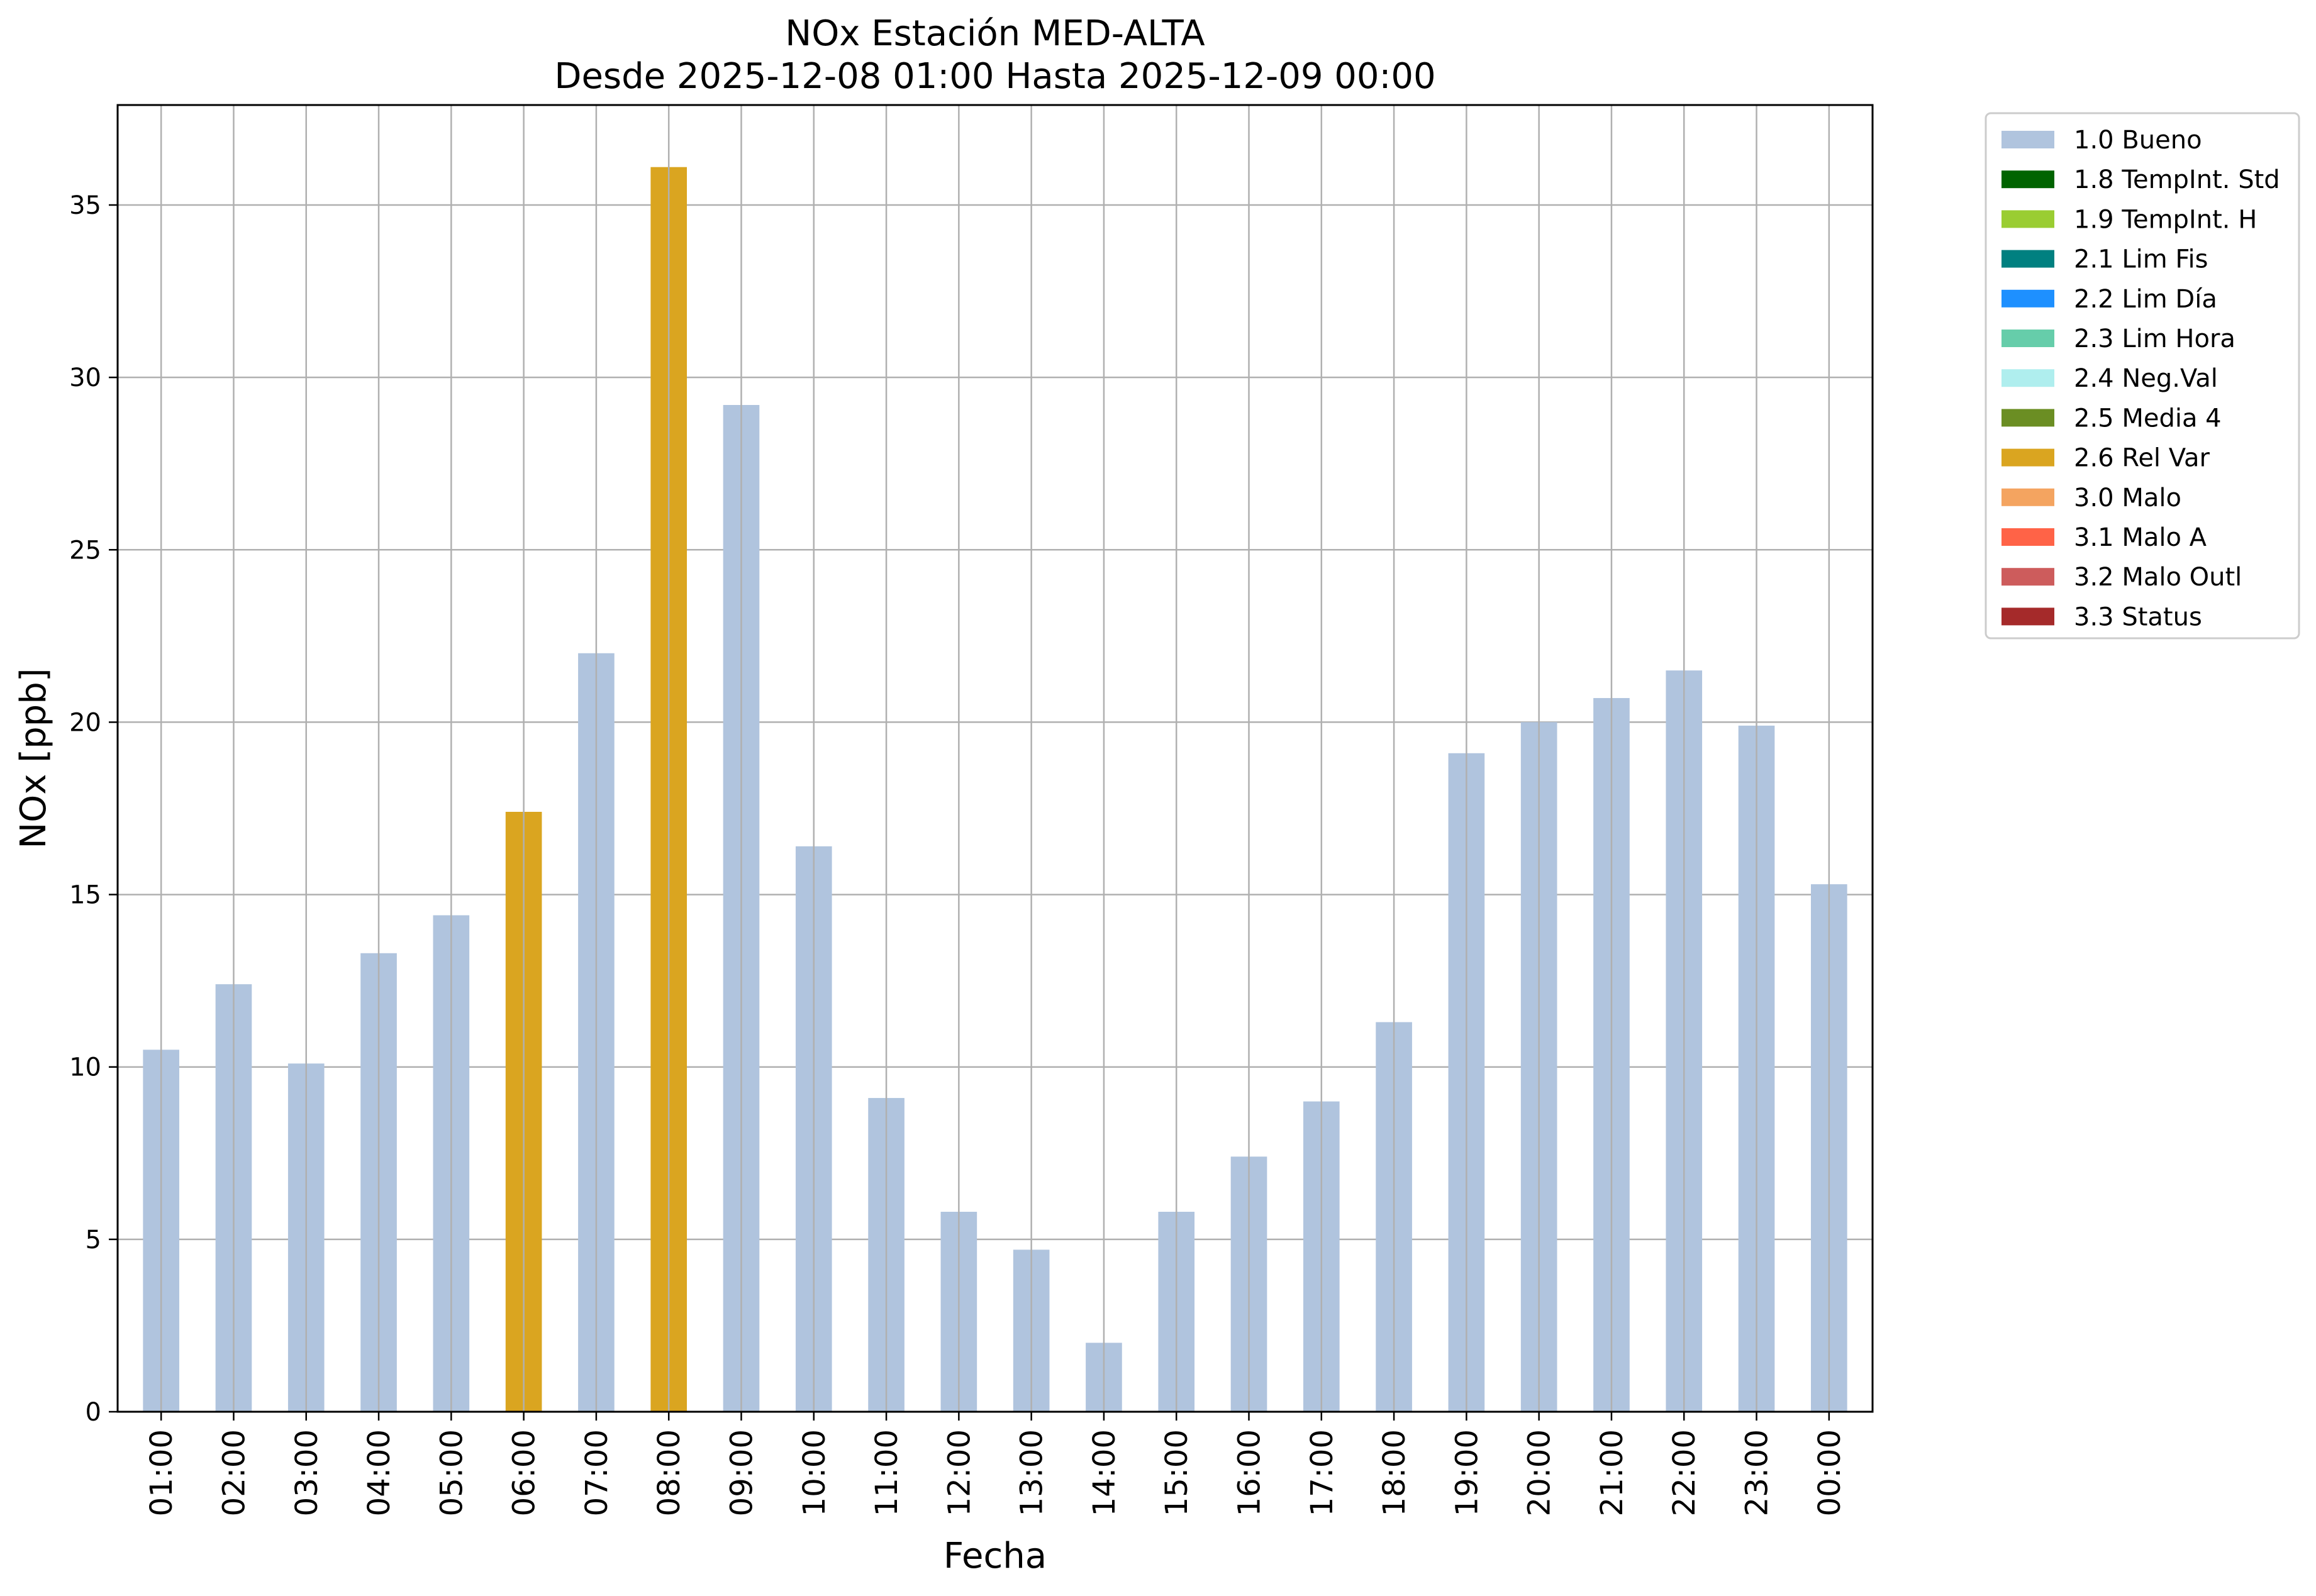  I want to click on y-axis-label: NOx [ppb], so click(33, 758).